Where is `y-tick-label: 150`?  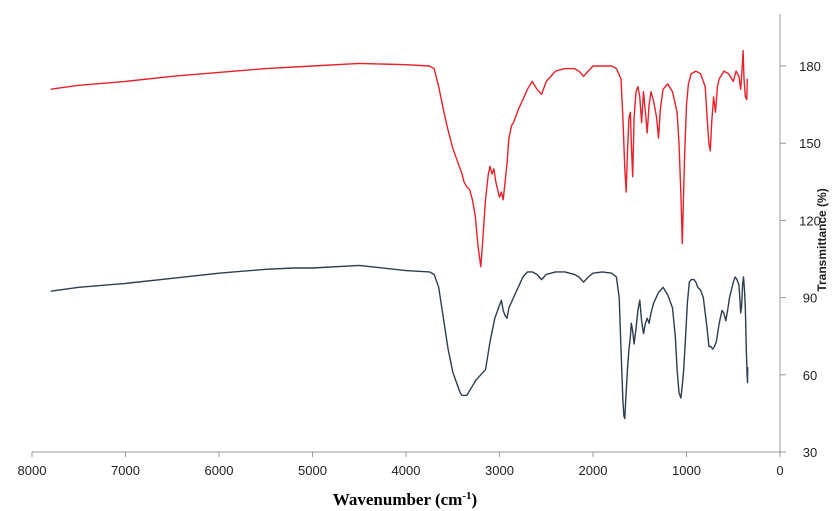 y-tick-label: 150 is located at coordinates (810, 143).